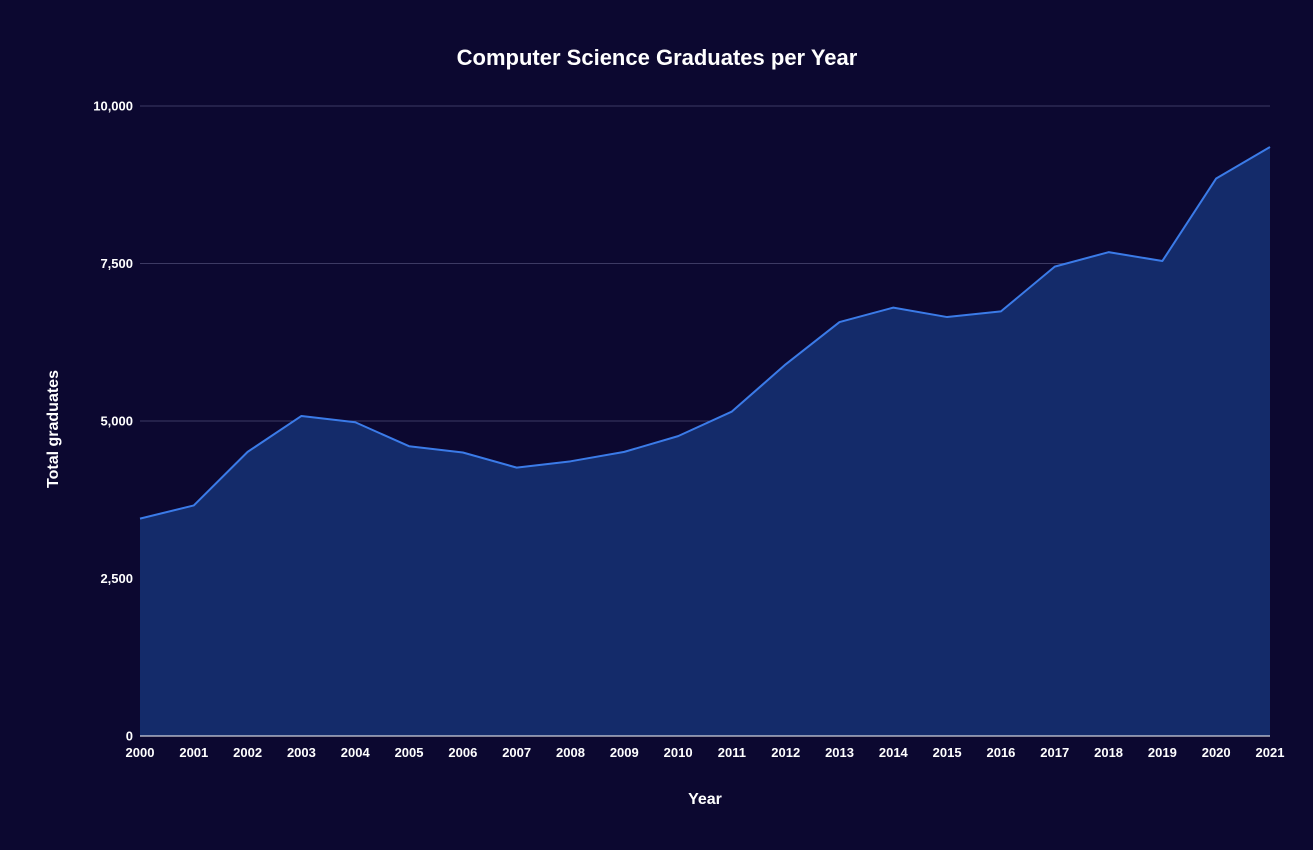 This screenshot has height=850, width=1313. I want to click on x-tick-label: 2003, so click(301, 752).